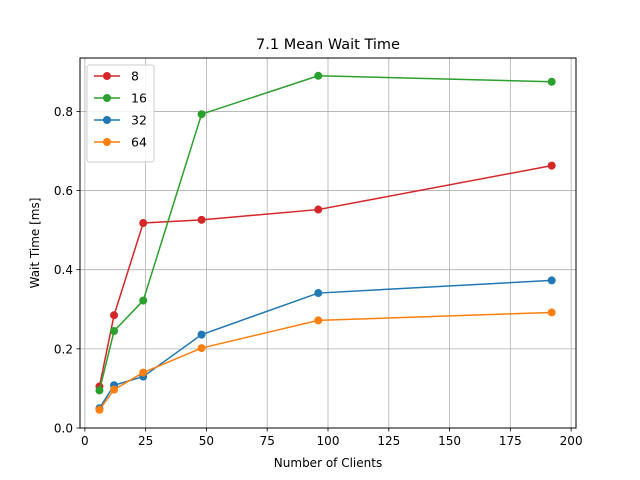 Image resolution: width=640 pixels, height=480 pixels. I want to click on legend-label: 32, so click(139, 120).